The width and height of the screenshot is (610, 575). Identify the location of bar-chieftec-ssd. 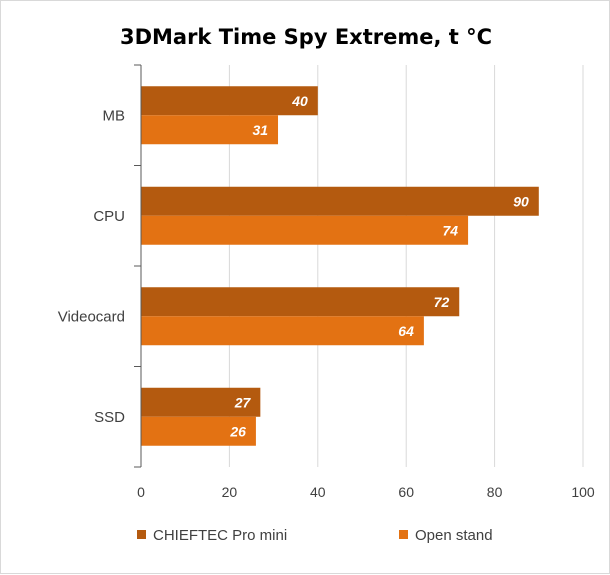
(201, 402).